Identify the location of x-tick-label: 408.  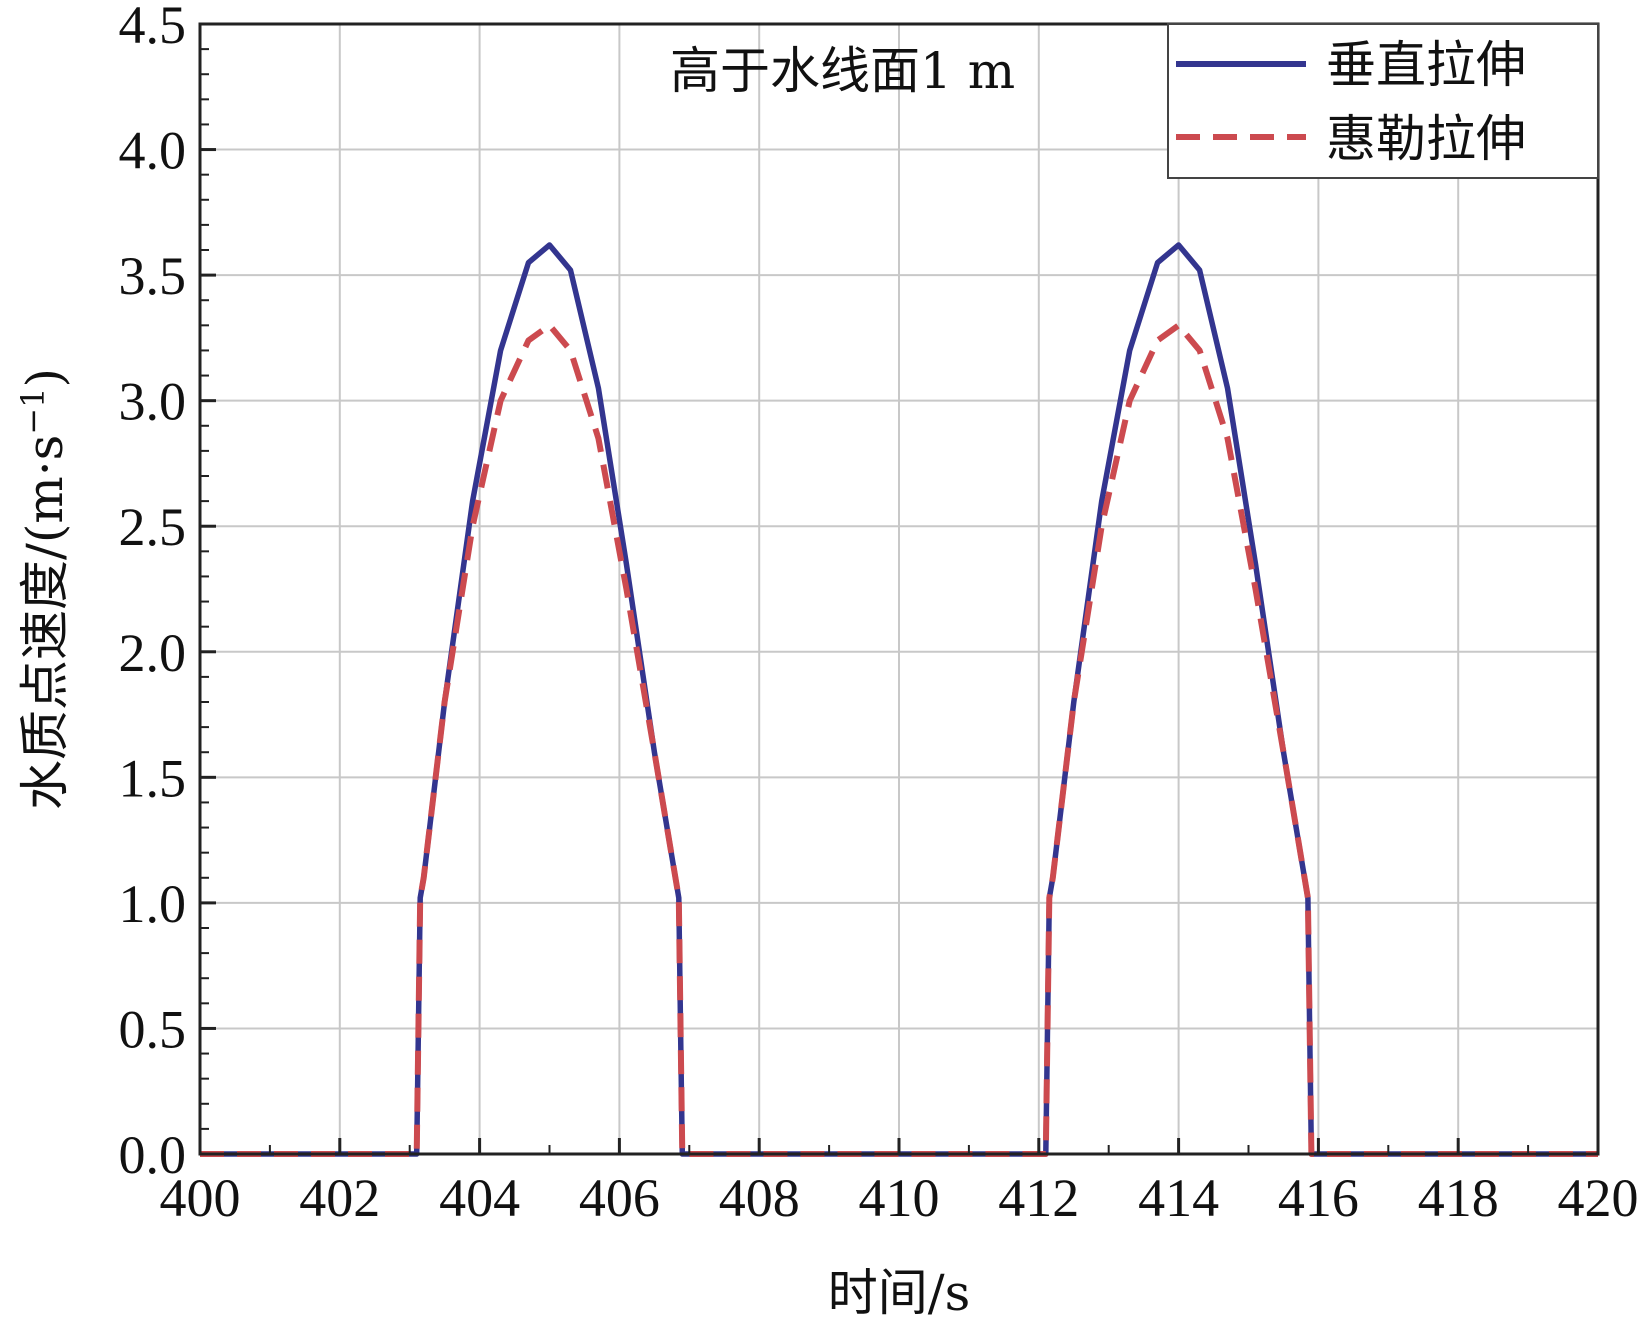
(759, 1198).